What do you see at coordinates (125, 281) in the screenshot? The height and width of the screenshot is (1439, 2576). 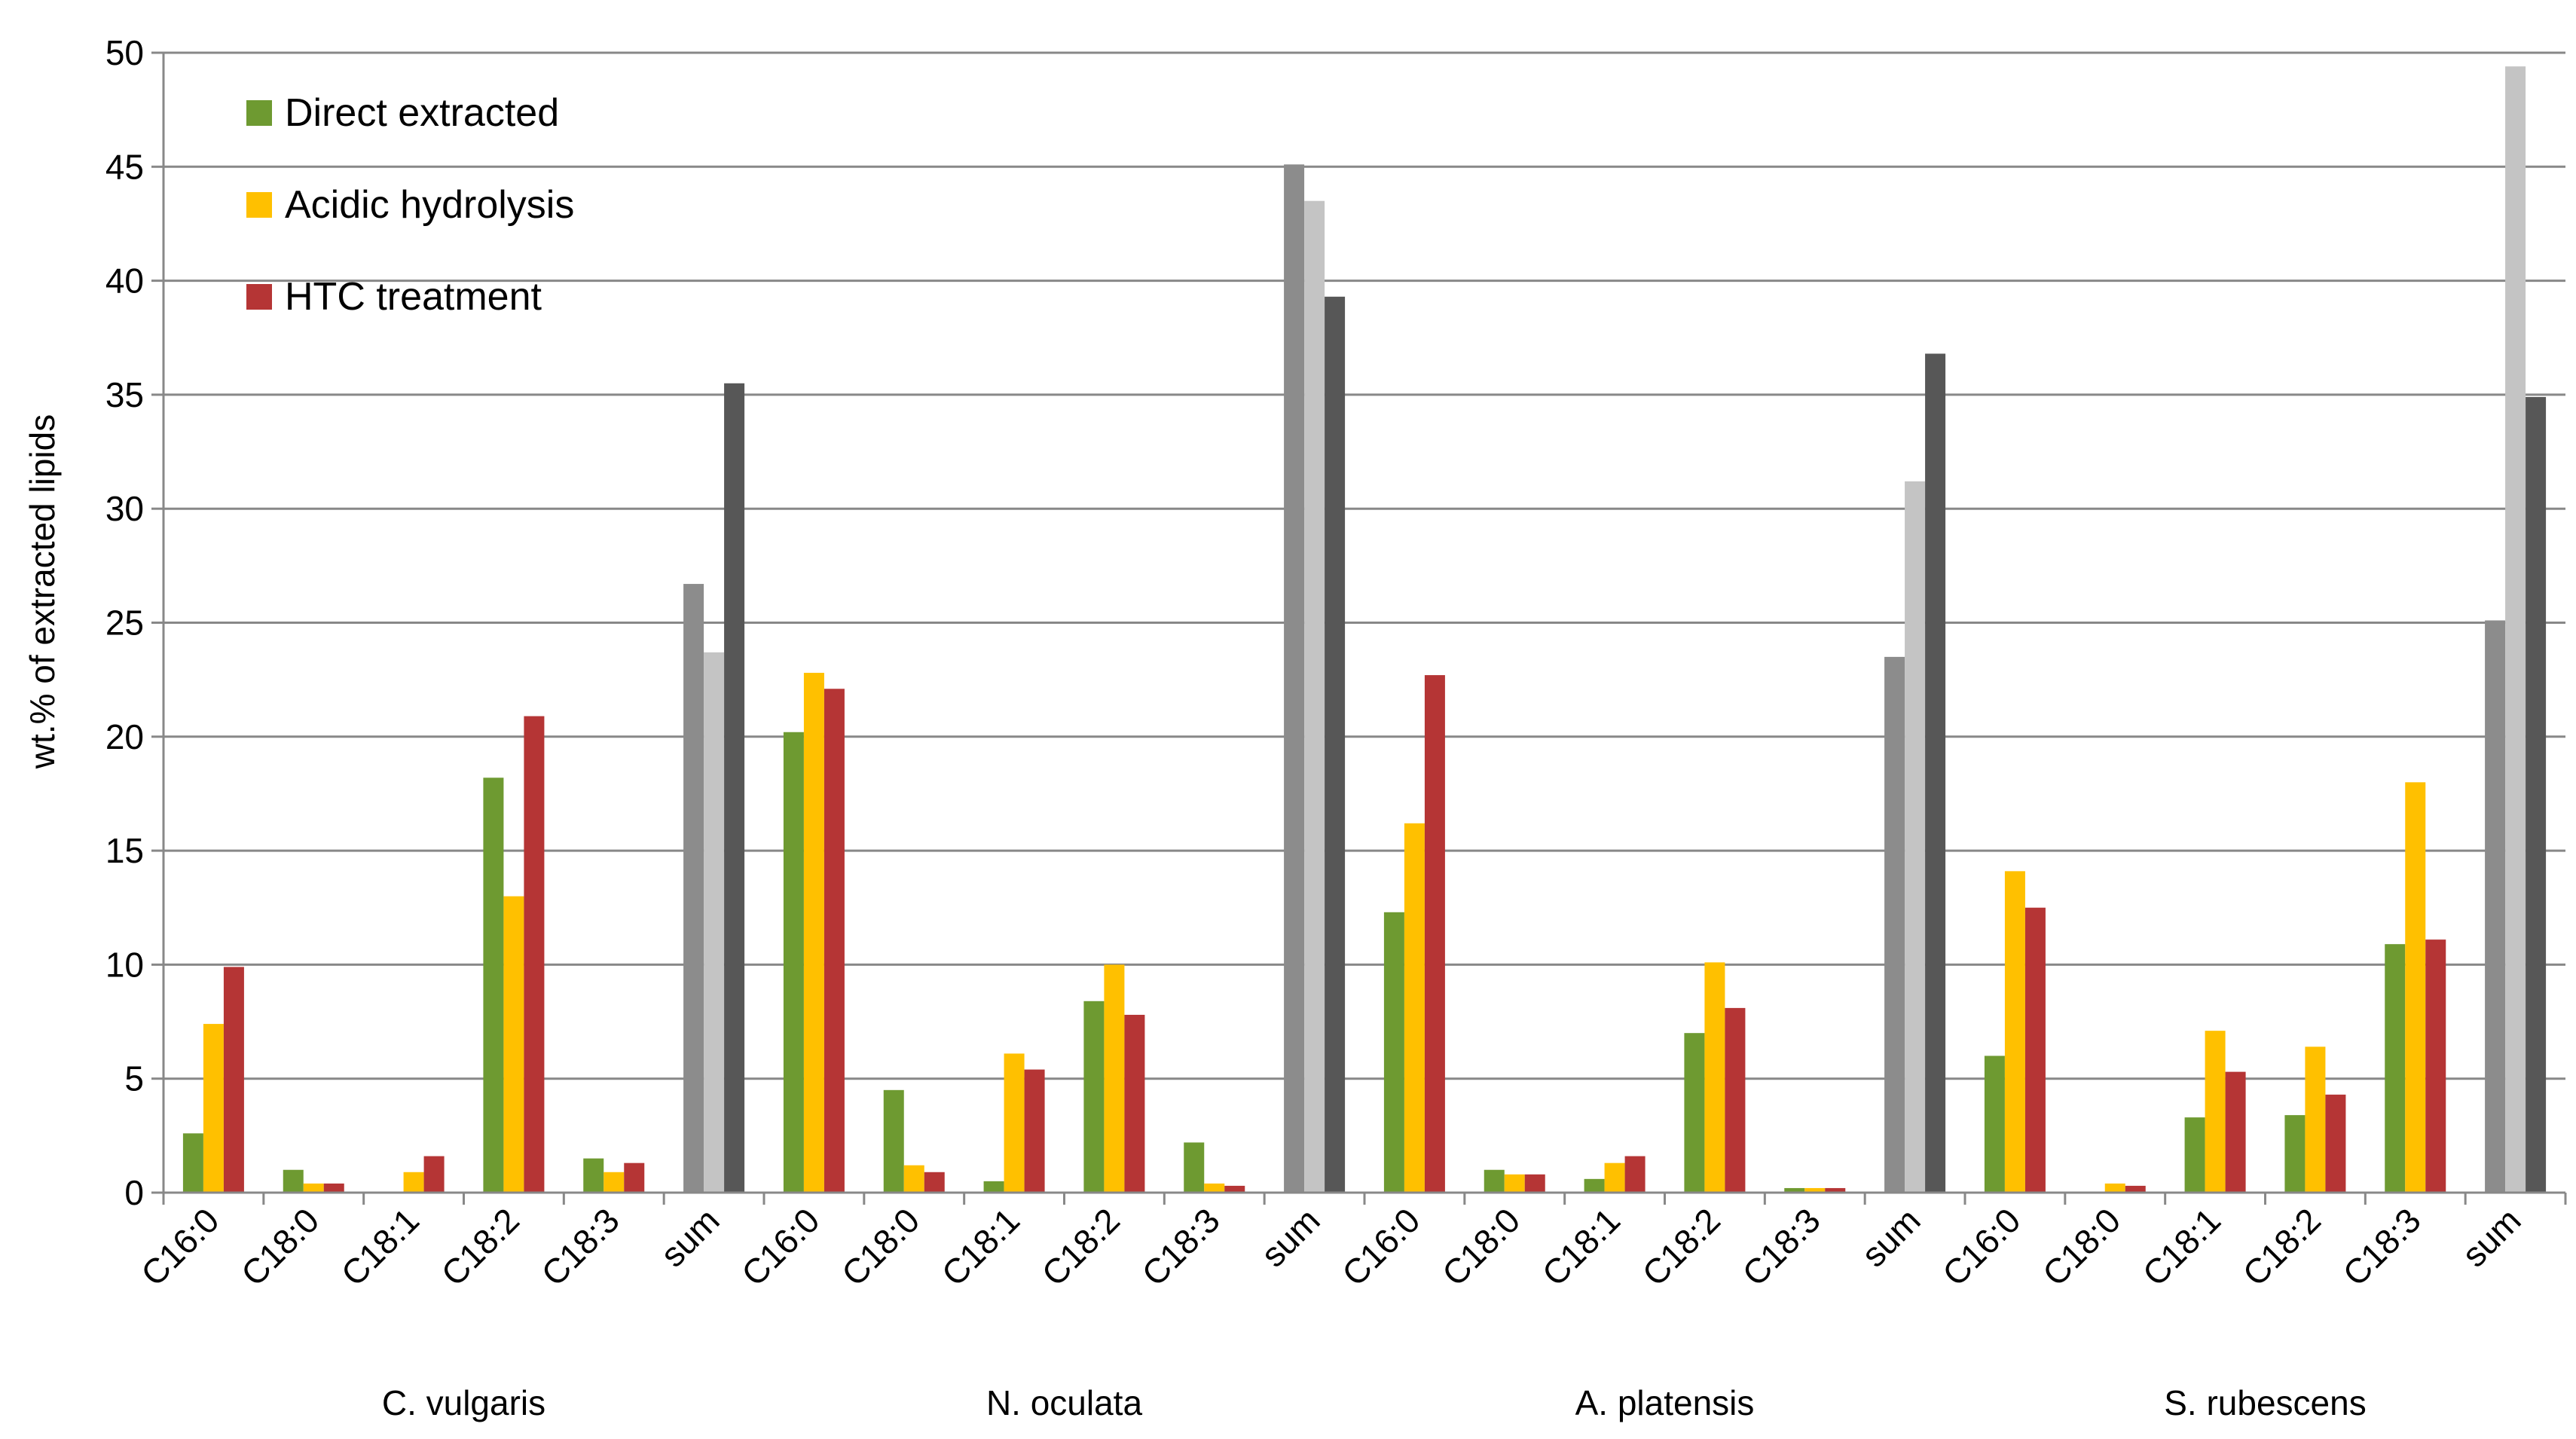 I see `y-tick-label: 40` at bounding box center [125, 281].